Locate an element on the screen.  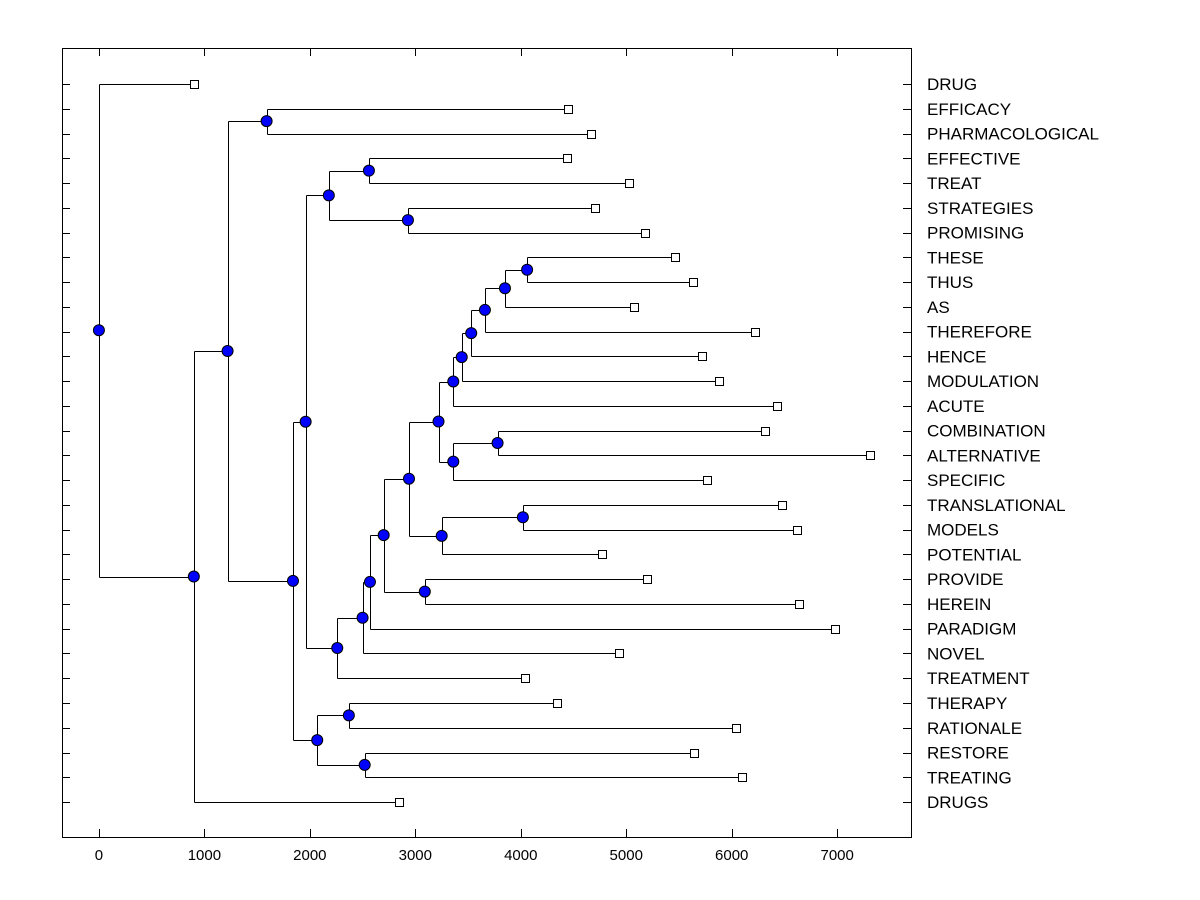
node-marker-n23 is located at coordinates (348, 715).